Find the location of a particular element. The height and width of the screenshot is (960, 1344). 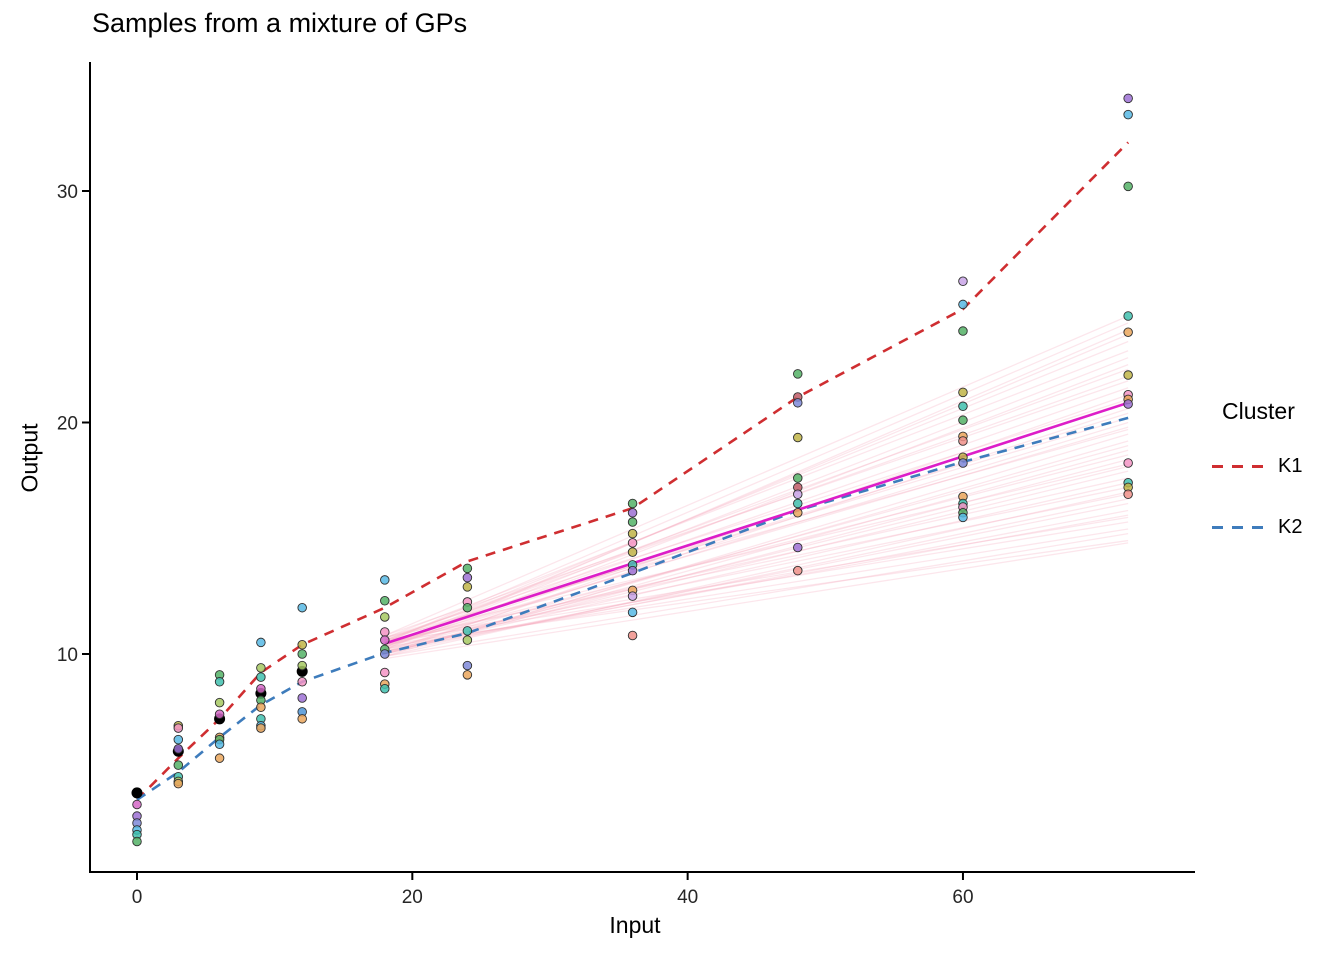

x-tick-label: 20 is located at coordinates (412, 897).